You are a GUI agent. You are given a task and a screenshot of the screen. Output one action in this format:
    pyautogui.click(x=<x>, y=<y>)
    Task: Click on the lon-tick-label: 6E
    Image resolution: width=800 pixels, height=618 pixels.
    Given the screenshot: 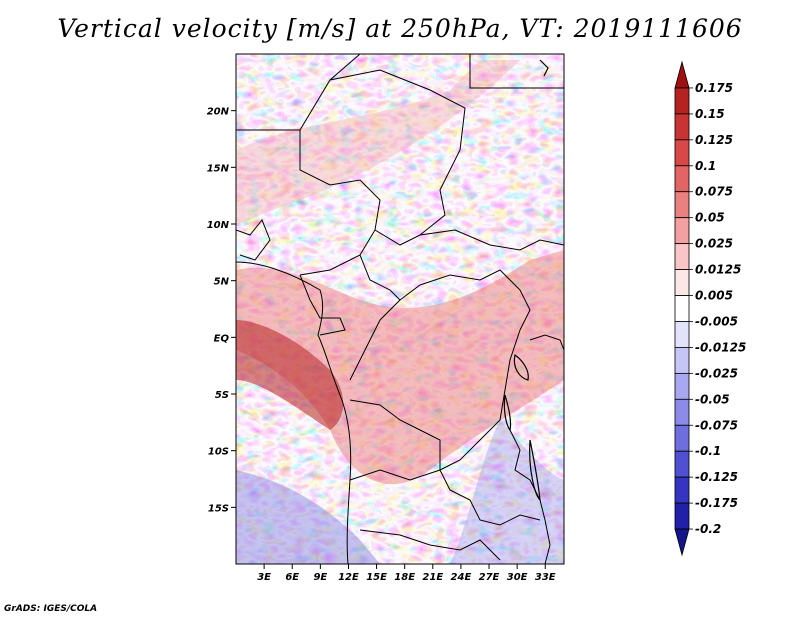 What is the action you would take?
    pyautogui.click(x=292, y=577)
    